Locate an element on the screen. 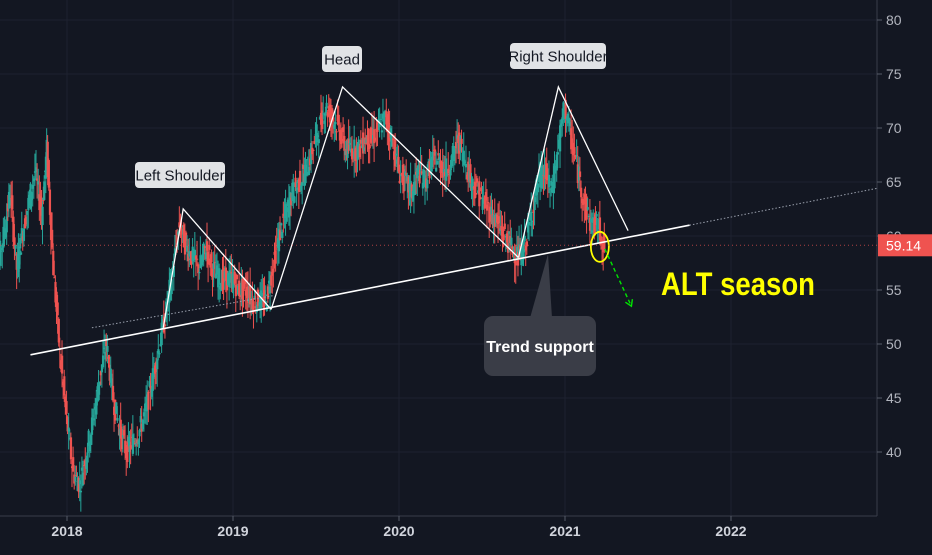 The image size is (932, 555). x-tick-label: 2020 is located at coordinates (398, 531).